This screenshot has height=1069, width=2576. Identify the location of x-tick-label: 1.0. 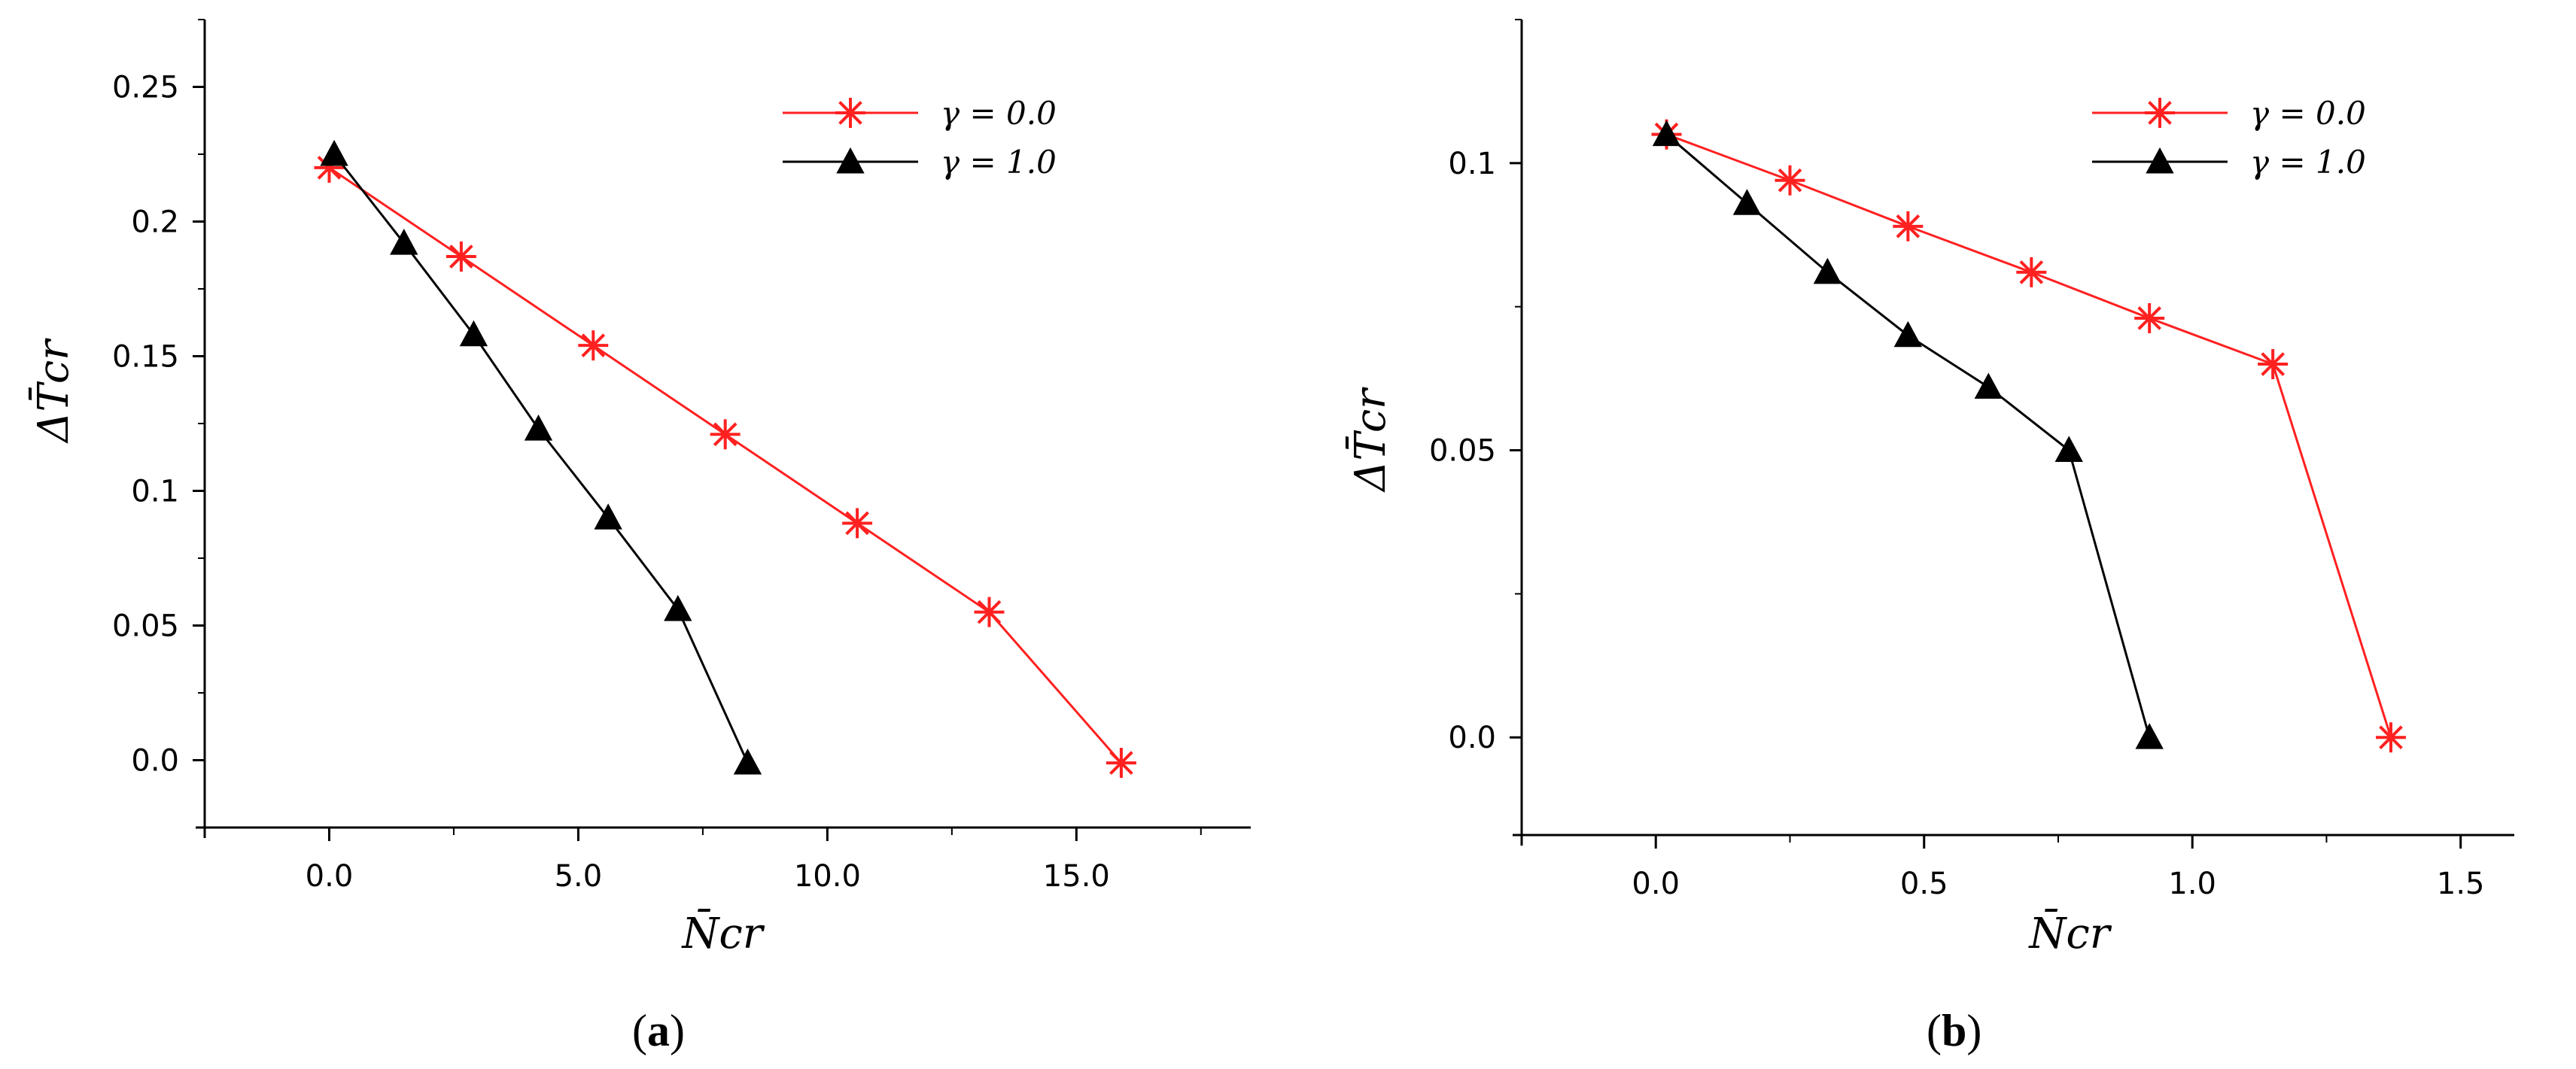
(2192, 884).